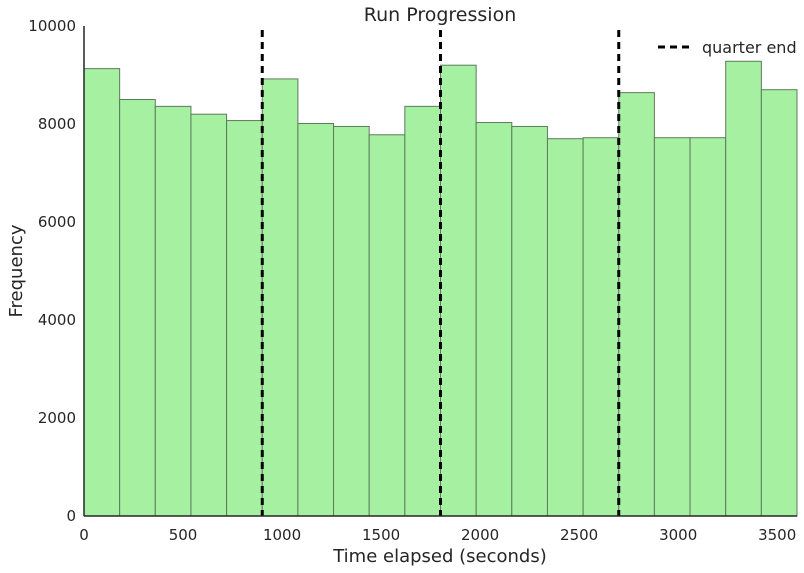  I want to click on y-tick-label: 6000, so click(57, 222).